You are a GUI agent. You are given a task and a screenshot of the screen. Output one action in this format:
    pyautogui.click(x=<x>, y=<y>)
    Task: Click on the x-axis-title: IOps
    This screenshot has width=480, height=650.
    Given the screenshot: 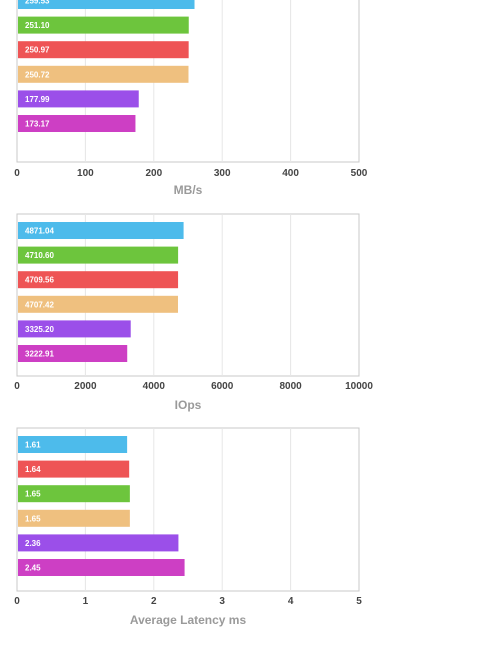 What is the action you would take?
    pyautogui.click(x=188, y=405)
    